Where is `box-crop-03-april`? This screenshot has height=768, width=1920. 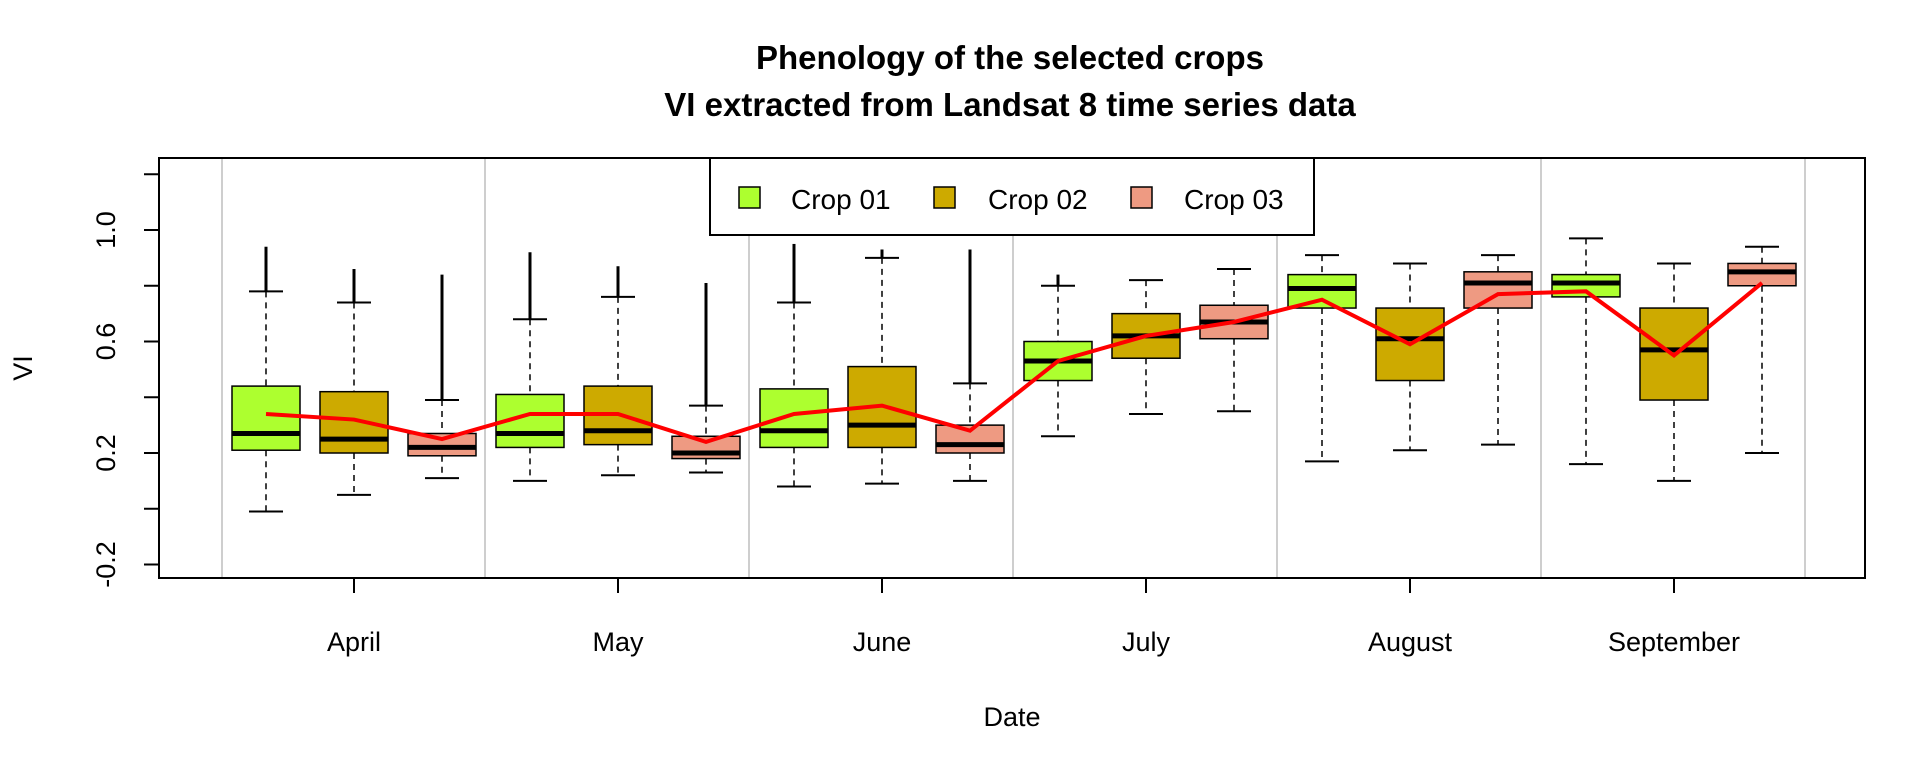
box-crop-03-april is located at coordinates (442, 377).